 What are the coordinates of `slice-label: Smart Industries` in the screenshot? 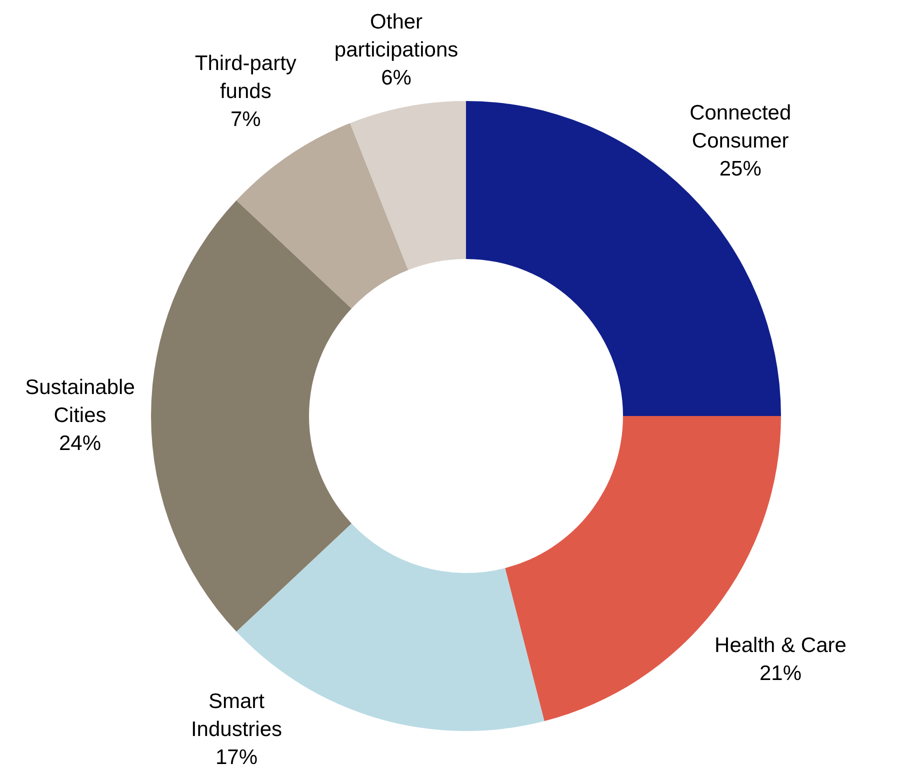 It's located at (236, 715).